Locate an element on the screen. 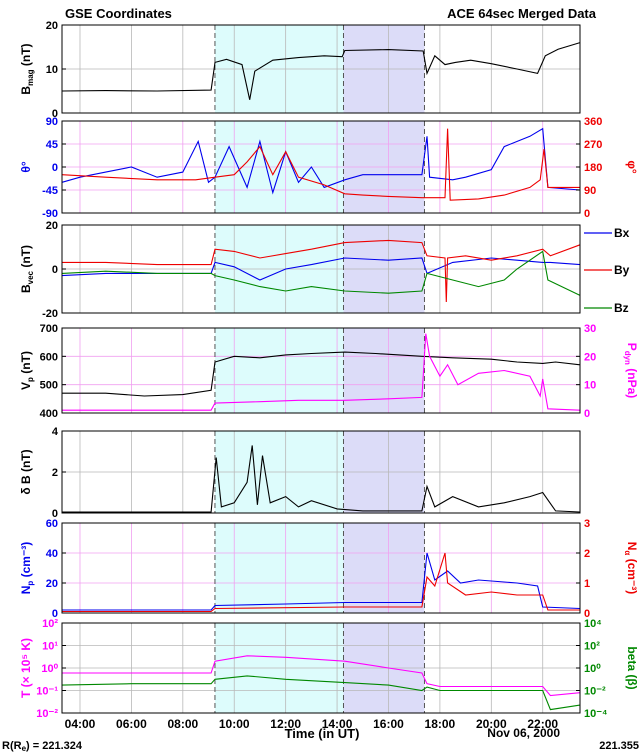 This screenshot has height=753, width=641. ytick-right-label: 2 is located at coordinates (587, 554).